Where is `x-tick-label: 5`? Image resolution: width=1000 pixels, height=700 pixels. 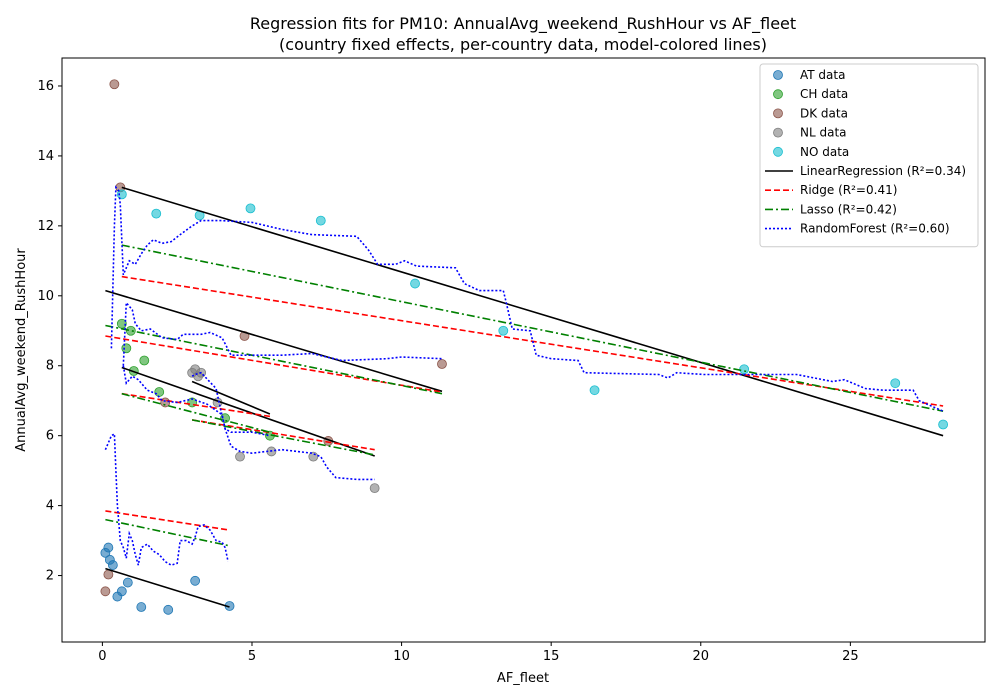 x-tick-label: 5 is located at coordinates (252, 656).